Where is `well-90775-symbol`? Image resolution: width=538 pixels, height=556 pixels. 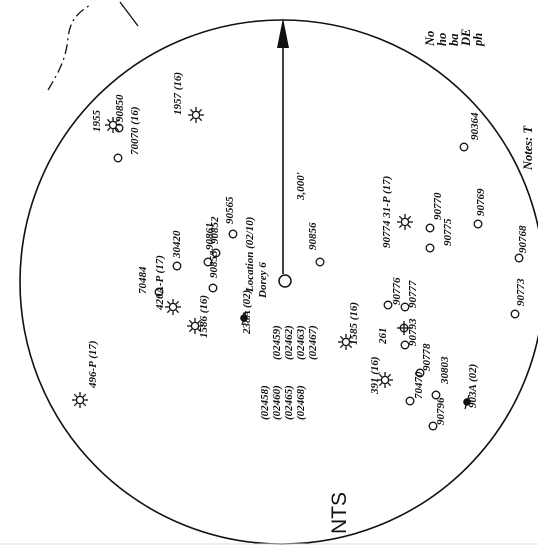 well-90775-symbol is located at coordinates (430, 248).